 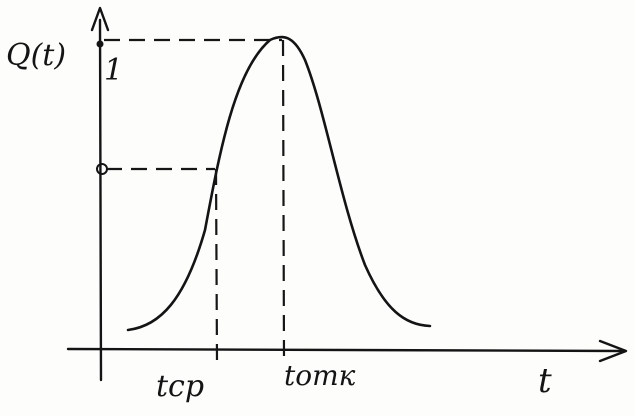 What do you see at coordinates (320, 375) in the screenshot?
I see `x-mark-label-totk: tотк` at bounding box center [320, 375].